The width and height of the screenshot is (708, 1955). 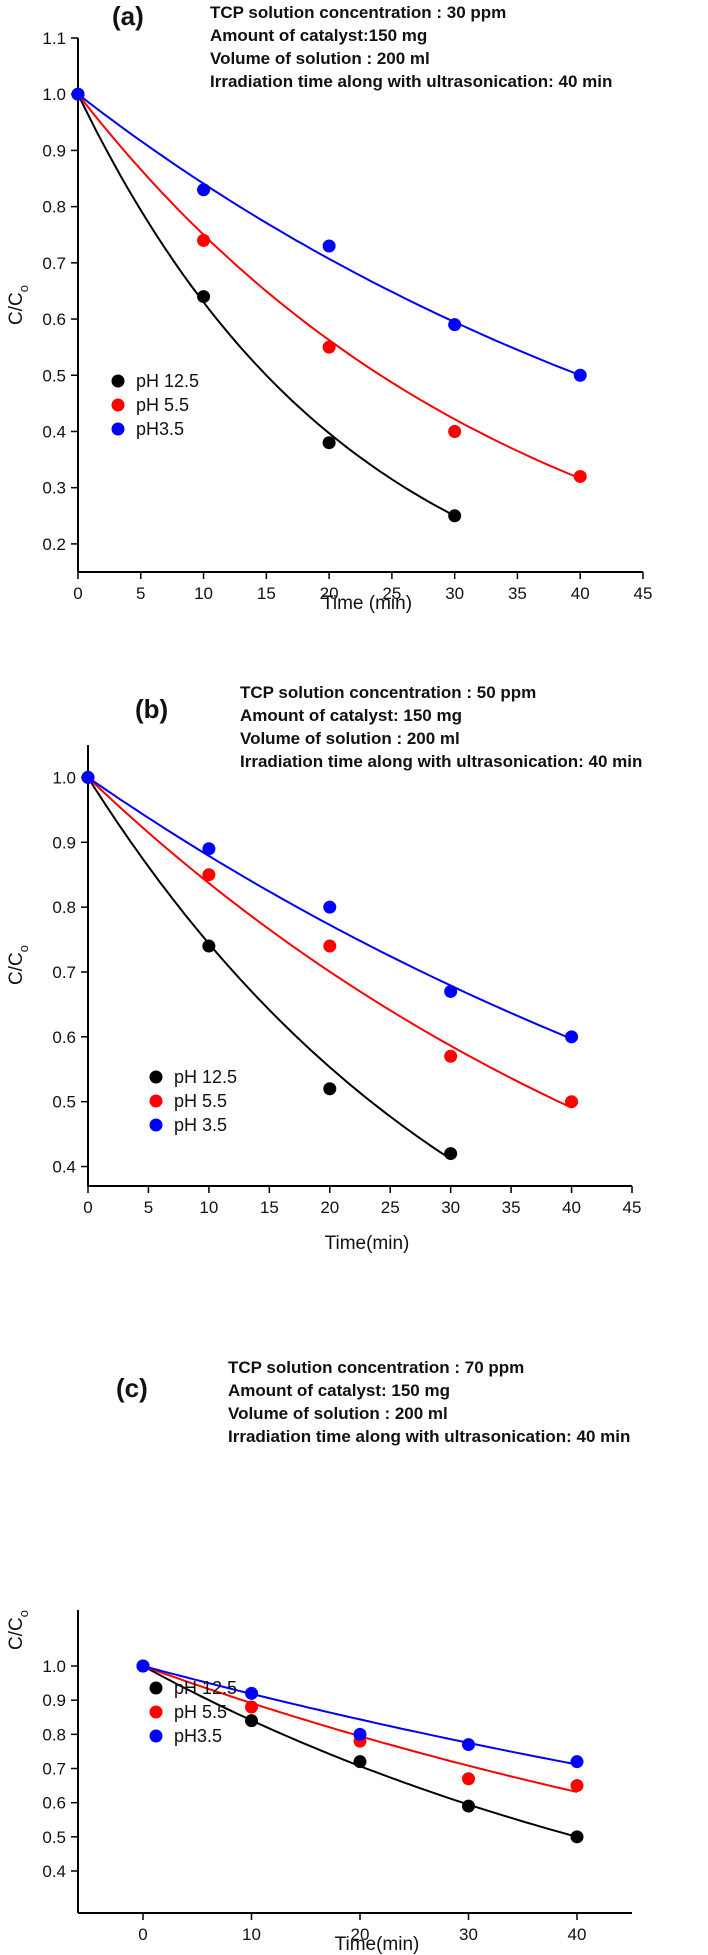 I want to click on condition-annotation: TCP solution concentration : 30 ppm, so click(x=358, y=12).